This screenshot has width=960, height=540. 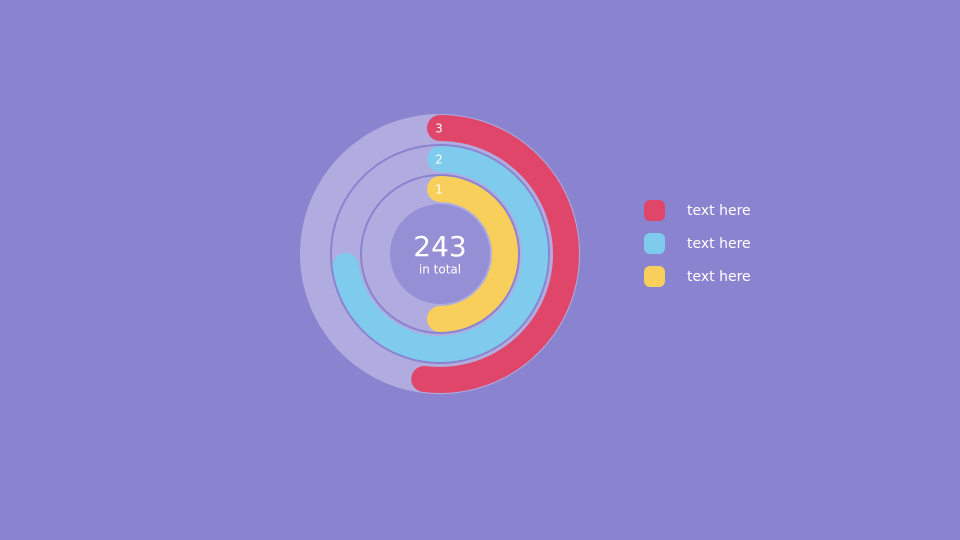 I want to click on ring-label: 1, so click(x=439, y=190).